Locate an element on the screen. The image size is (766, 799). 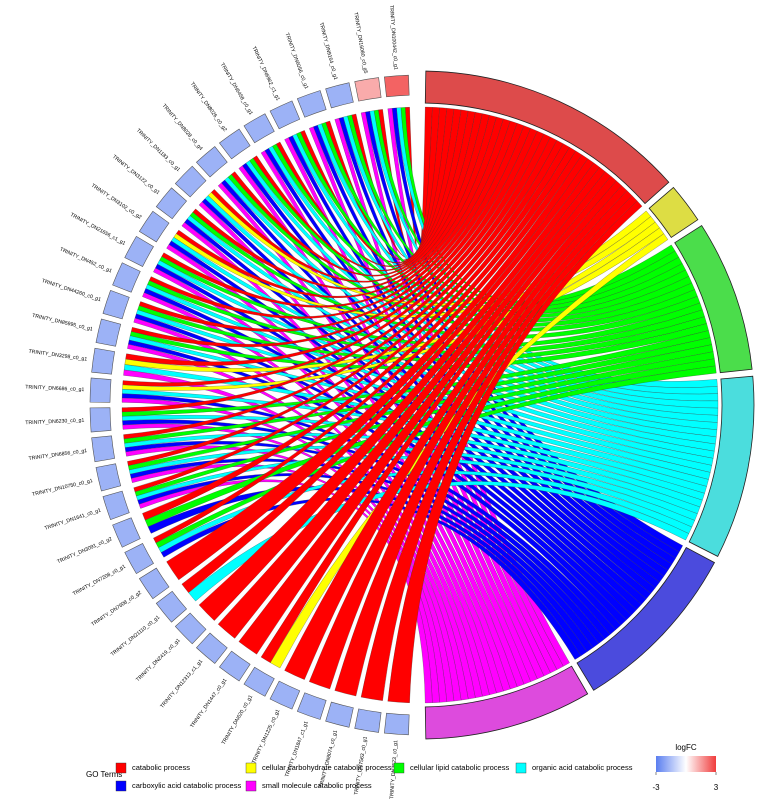
ribbon is located at coordinates (438, 541).